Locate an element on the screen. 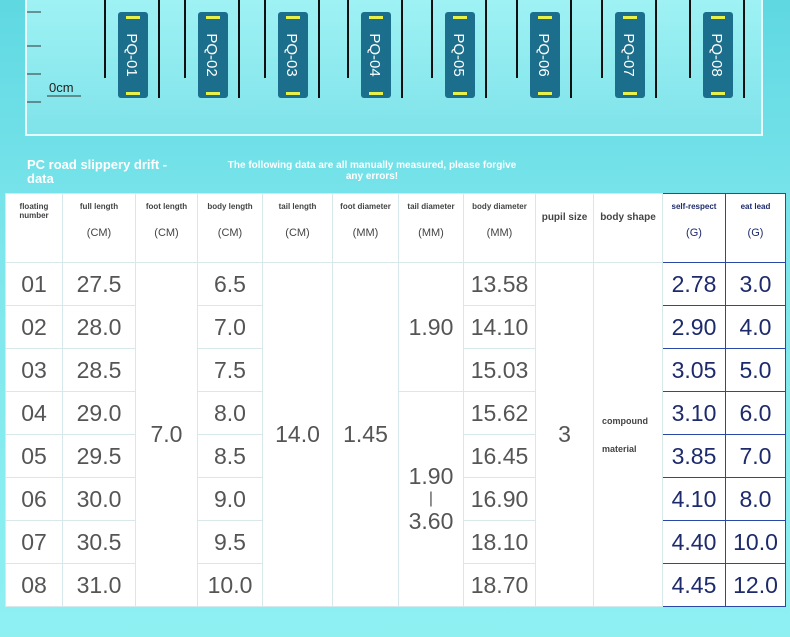 The height and width of the screenshot is (637, 790). cell-text: 2.90 is located at coordinates (694, 326).